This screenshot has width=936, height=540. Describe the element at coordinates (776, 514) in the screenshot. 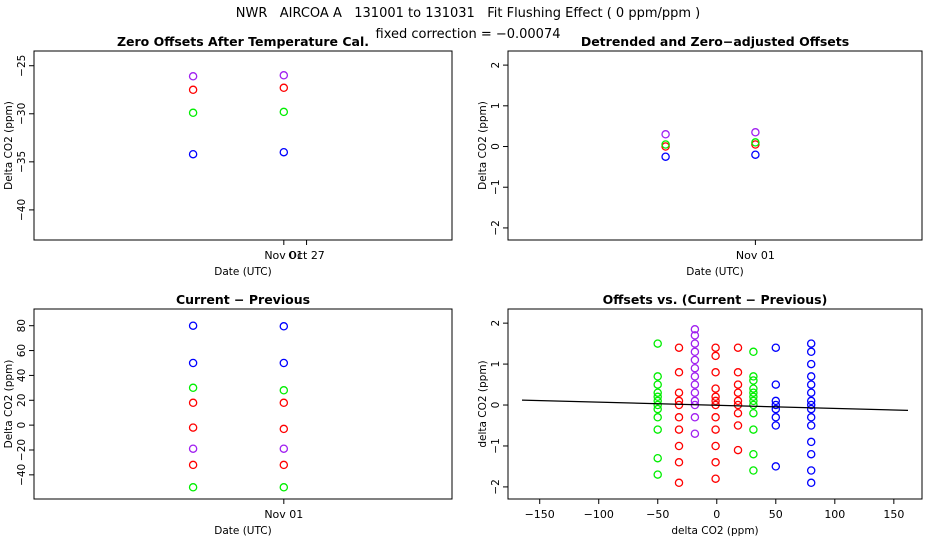

I see `x-tick-label: 50` at that location.